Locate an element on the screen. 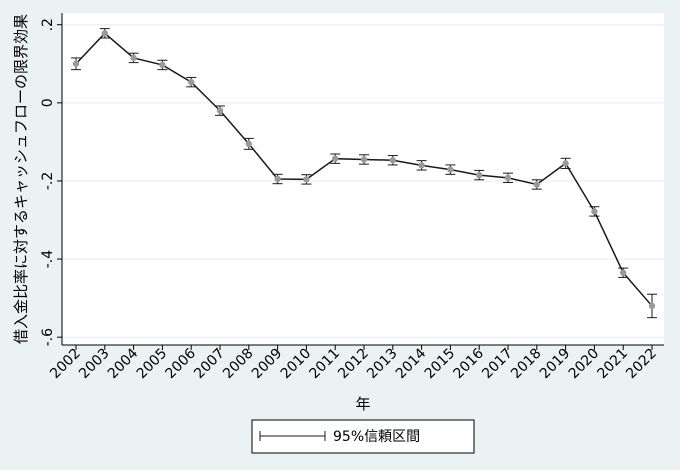  y-tick-label: -.2 is located at coordinates (48, 181).